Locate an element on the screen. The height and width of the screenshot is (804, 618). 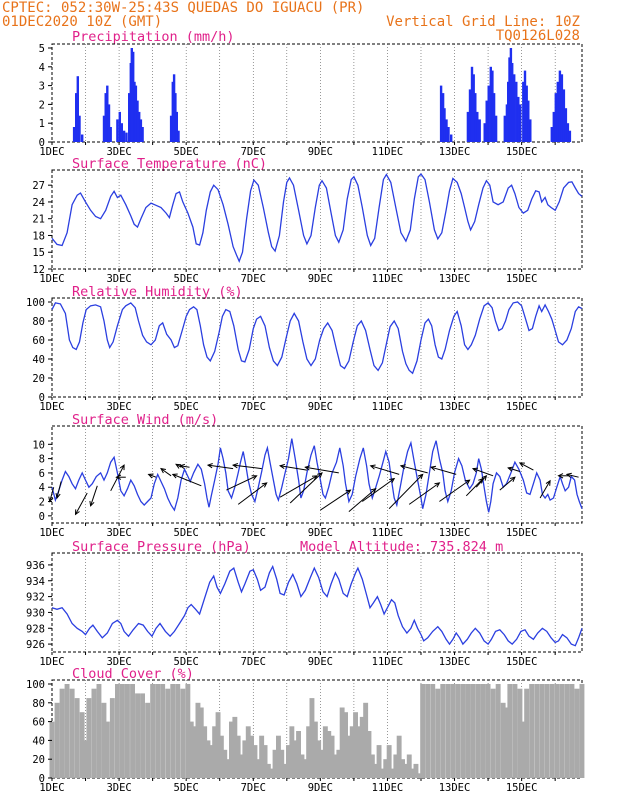
precip-ytick-label: 5 is located at coordinates (42, 49).